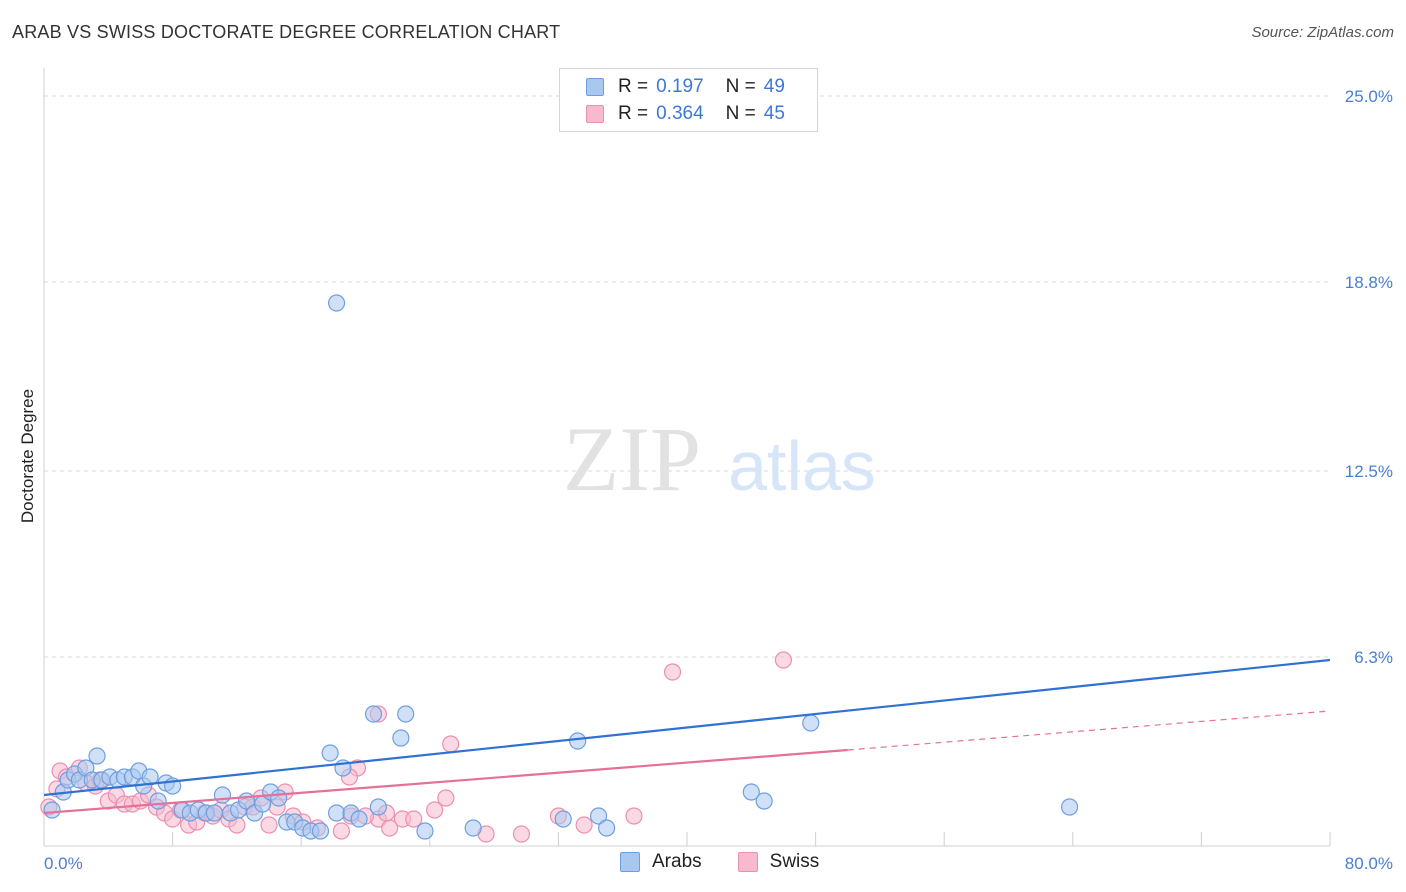 This screenshot has height=892, width=1406. I want to click on legend-row-arabs: R = 0.197 N = 49, so click(685, 87).